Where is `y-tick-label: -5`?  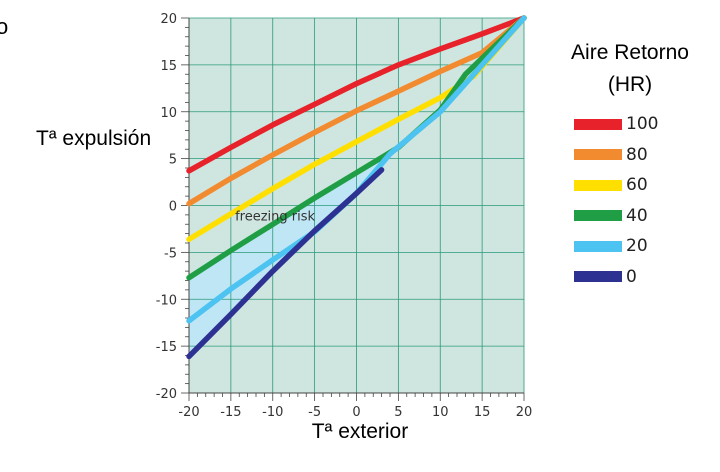 y-tick-label: -5 is located at coordinates (170, 253).